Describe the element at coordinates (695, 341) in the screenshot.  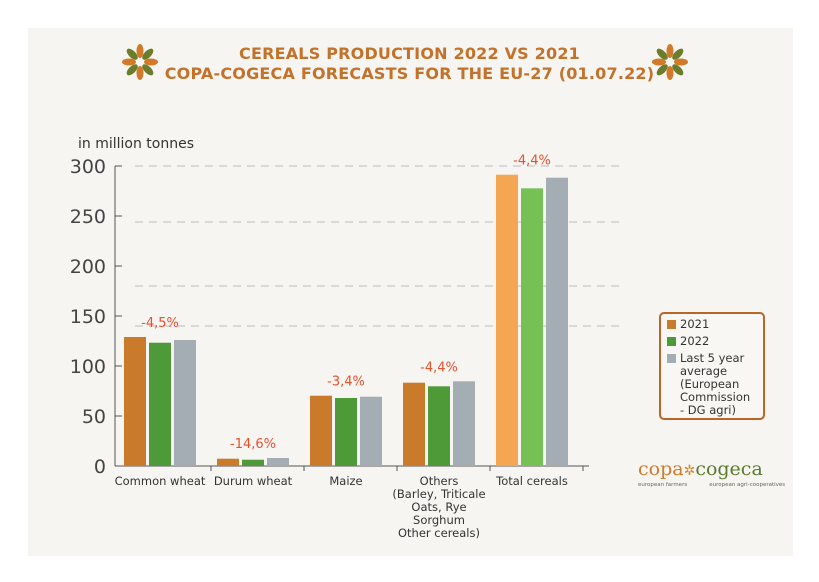
I see `legend-label: 2022` at that location.